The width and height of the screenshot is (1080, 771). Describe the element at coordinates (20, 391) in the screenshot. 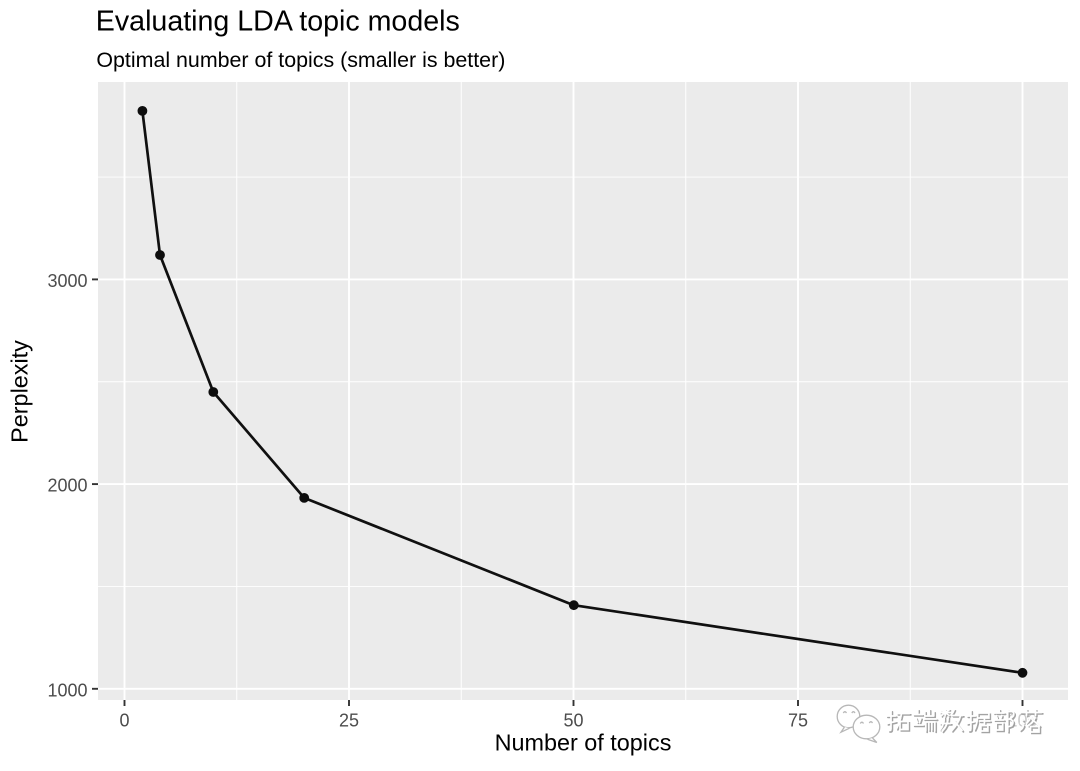

I see `svg-text: Perplexity` at that location.